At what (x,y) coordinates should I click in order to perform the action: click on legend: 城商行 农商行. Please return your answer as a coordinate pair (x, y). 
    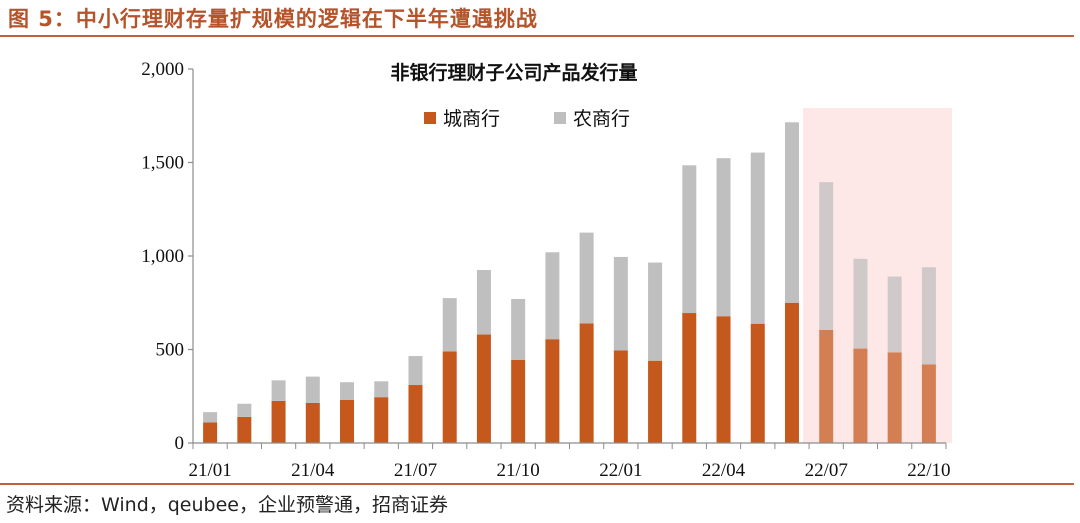
    Looking at the image, I should click on (527, 119).